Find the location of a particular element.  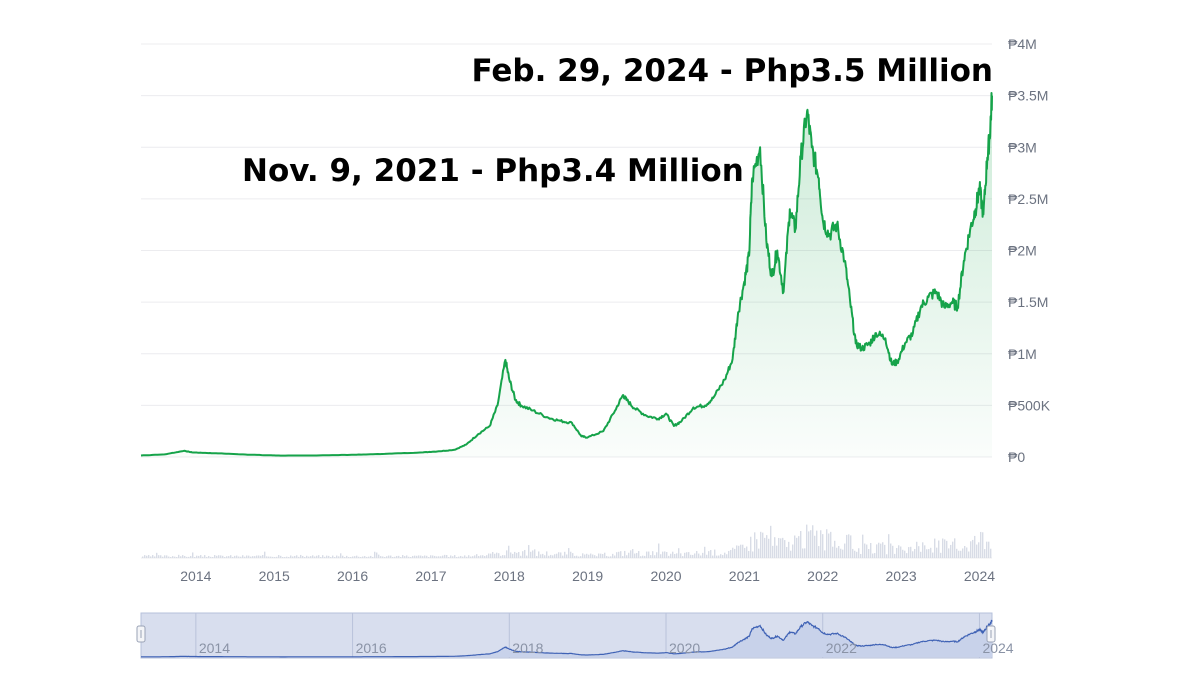

x-tick-label: 2024 is located at coordinates (979, 576).